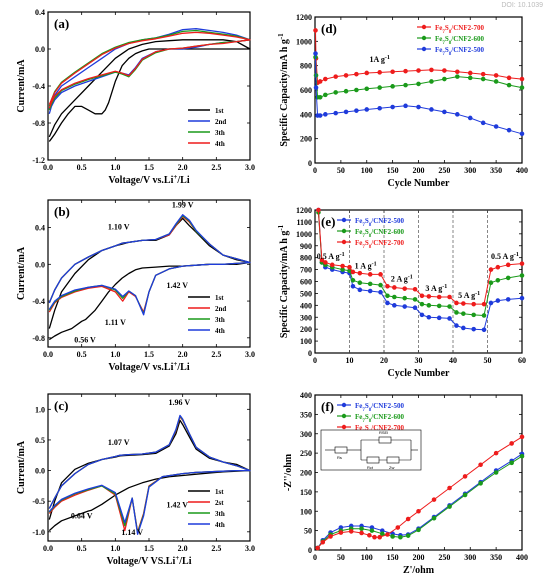 This screenshot has height=582, width=545. Describe the element at coordinates (419, 557) in the screenshot. I see `x-tick-label: 200` at that location.